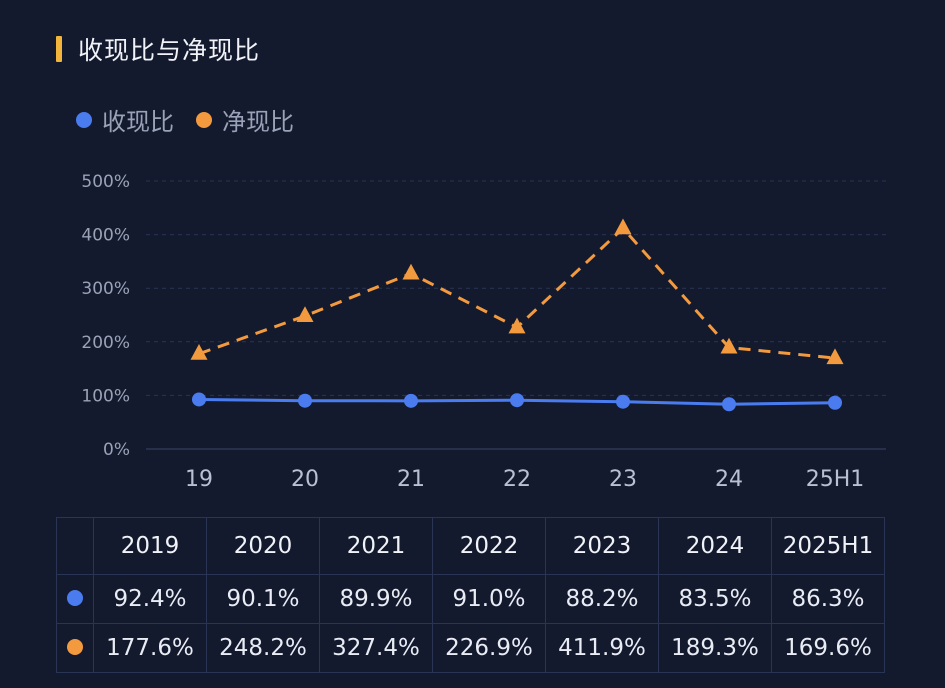  What do you see at coordinates (376, 546) in the screenshot?
I see `table-header-cell: 2021` at bounding box center [376, 546].